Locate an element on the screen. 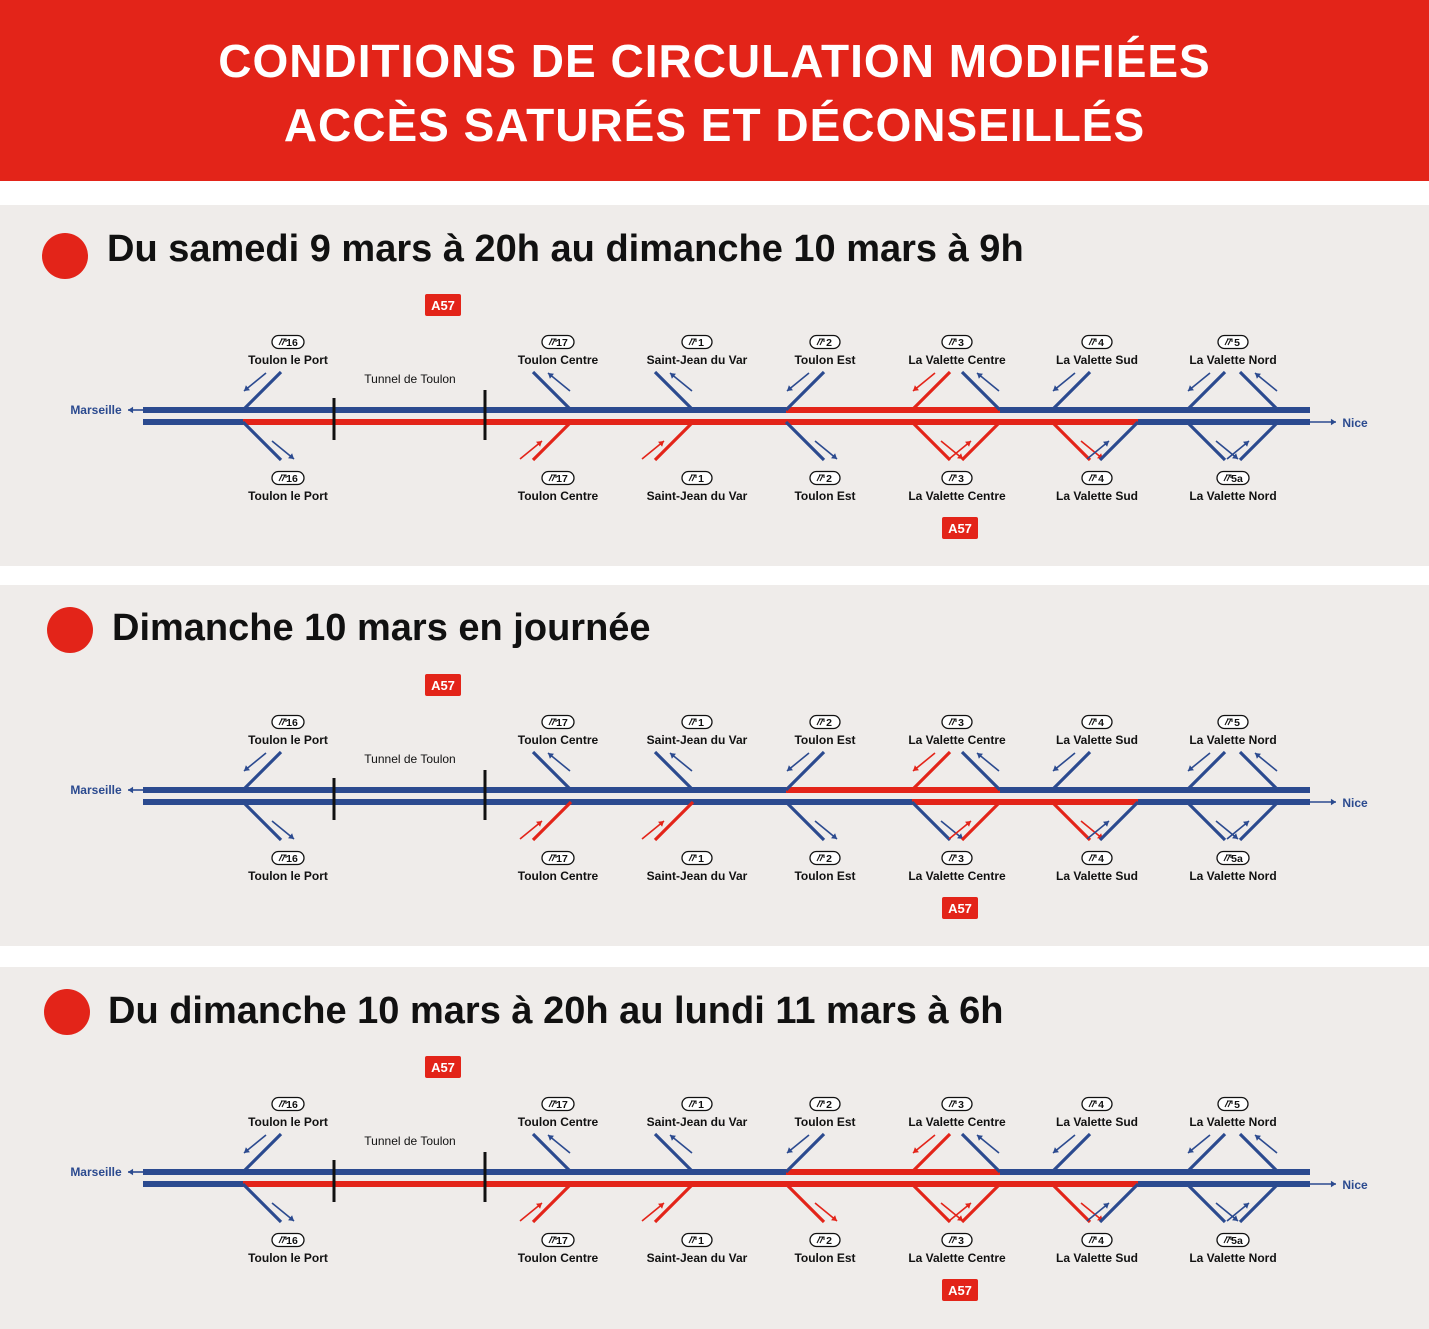 The width and height of the screenshot is (1429, 1329). exit-number: 4 is located at coordinates (1101, 343).